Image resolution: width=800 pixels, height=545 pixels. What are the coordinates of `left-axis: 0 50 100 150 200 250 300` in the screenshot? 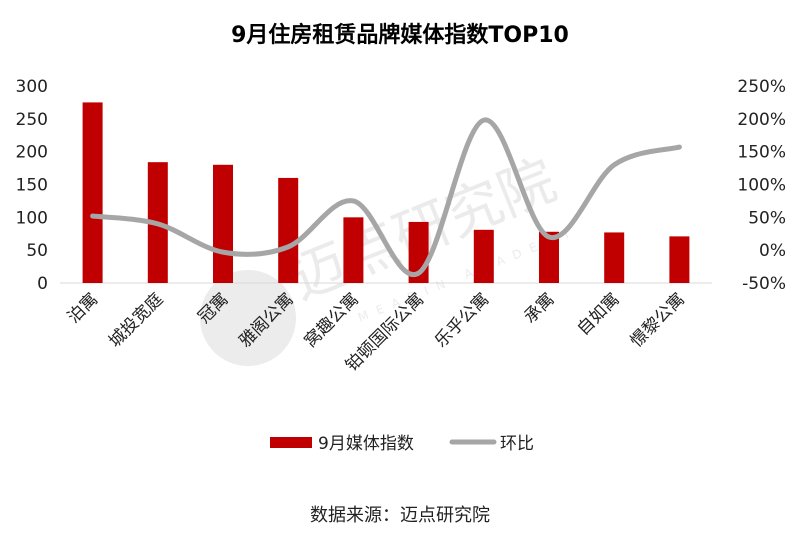 It's located at (32, 185).